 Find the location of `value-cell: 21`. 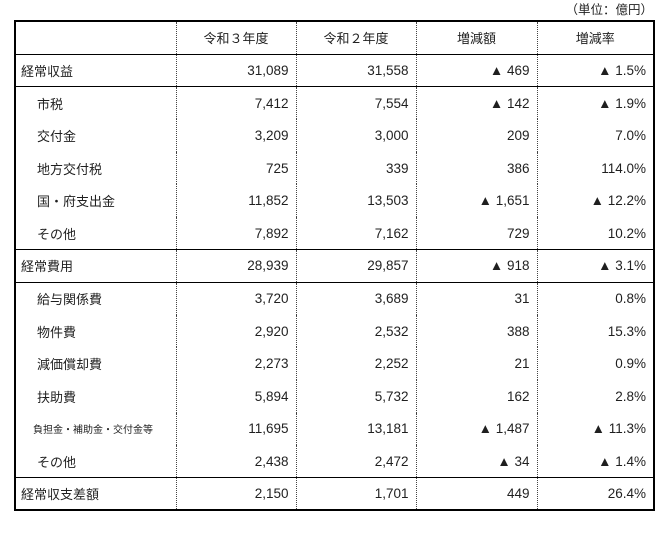

value-cell: 21 is located at coordinates (476, 363).